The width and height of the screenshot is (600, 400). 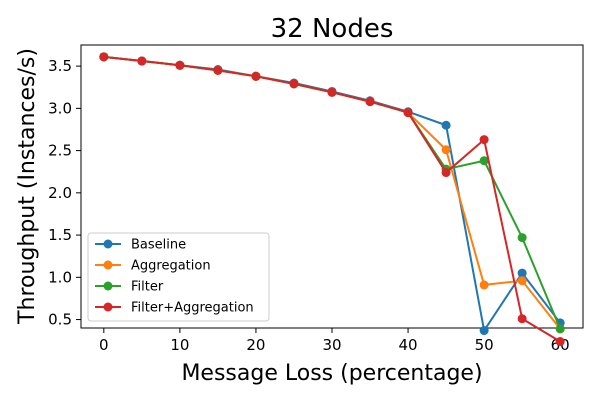 I want to click on legend-item-filter: Filter, so click(x=129, y=287).